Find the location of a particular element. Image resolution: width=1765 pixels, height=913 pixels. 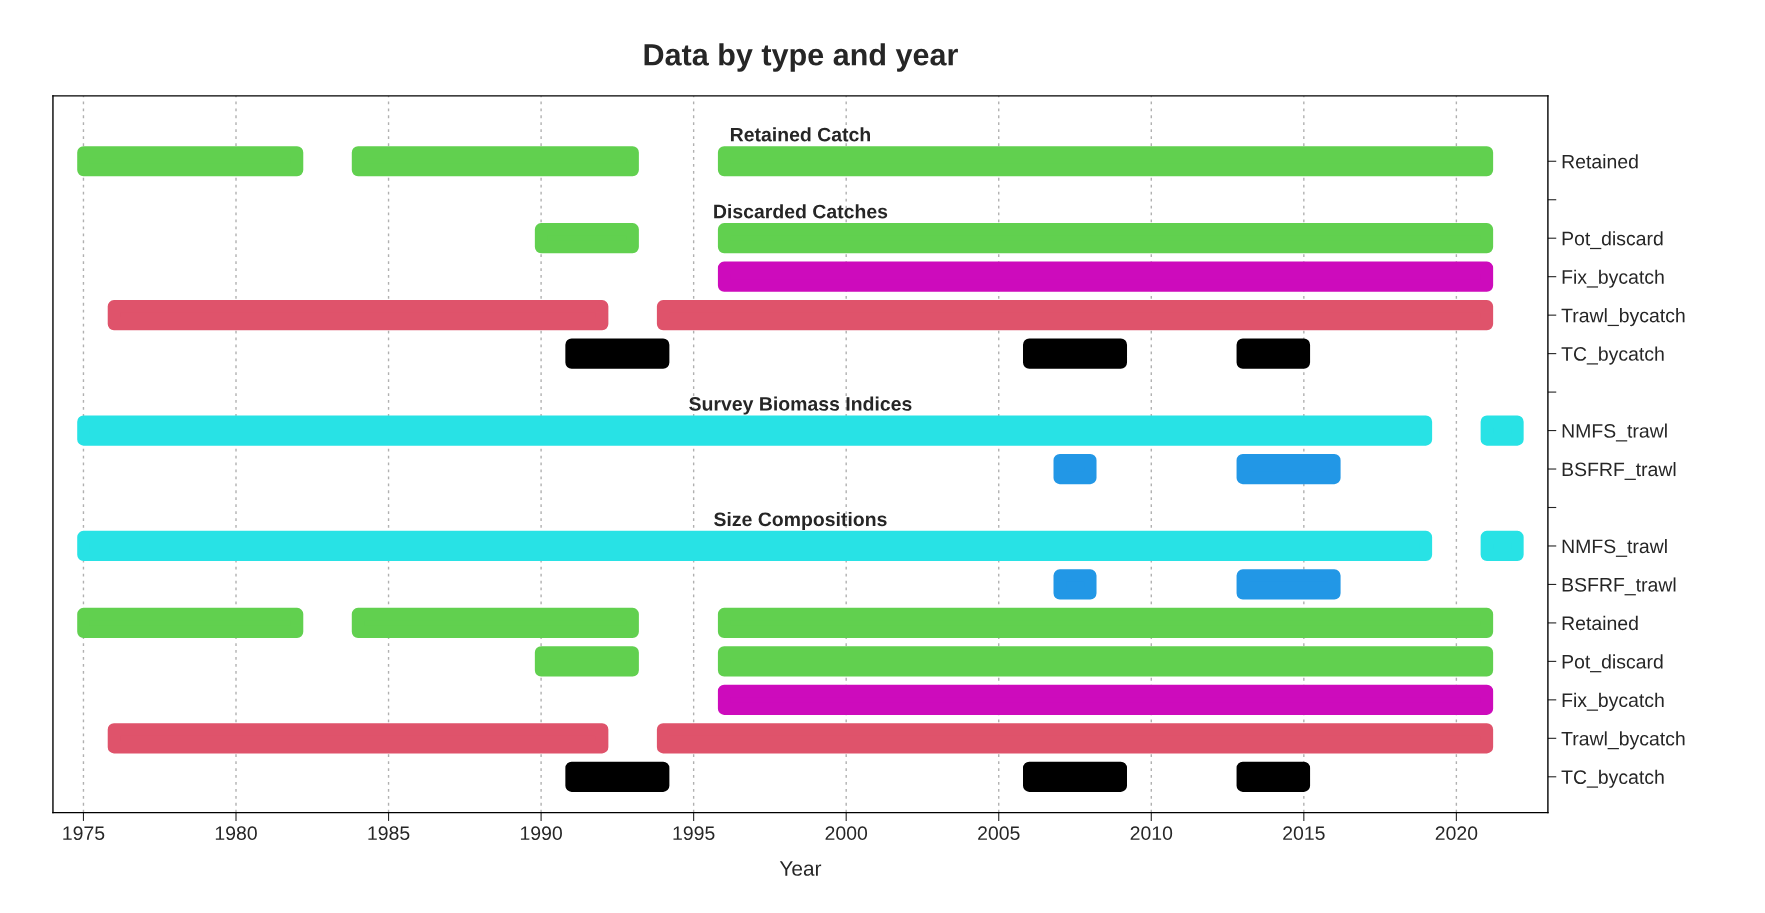

annotation: Survey Biomass Indices is located at coordinates (800, 405).